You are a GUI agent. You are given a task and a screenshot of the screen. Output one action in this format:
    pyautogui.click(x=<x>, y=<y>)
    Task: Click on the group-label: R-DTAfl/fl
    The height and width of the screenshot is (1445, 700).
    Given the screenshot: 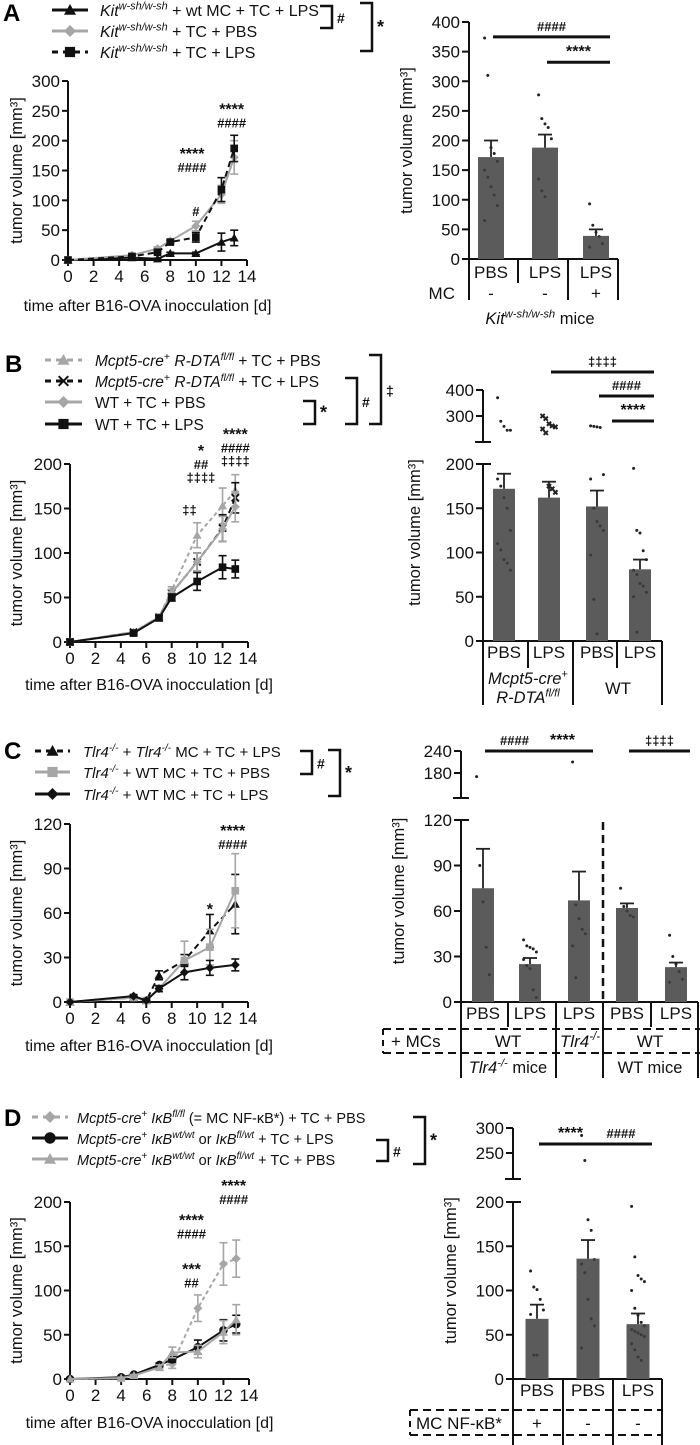 What is the action you would take?
    pyautogui.click(x=528, y=697)
    